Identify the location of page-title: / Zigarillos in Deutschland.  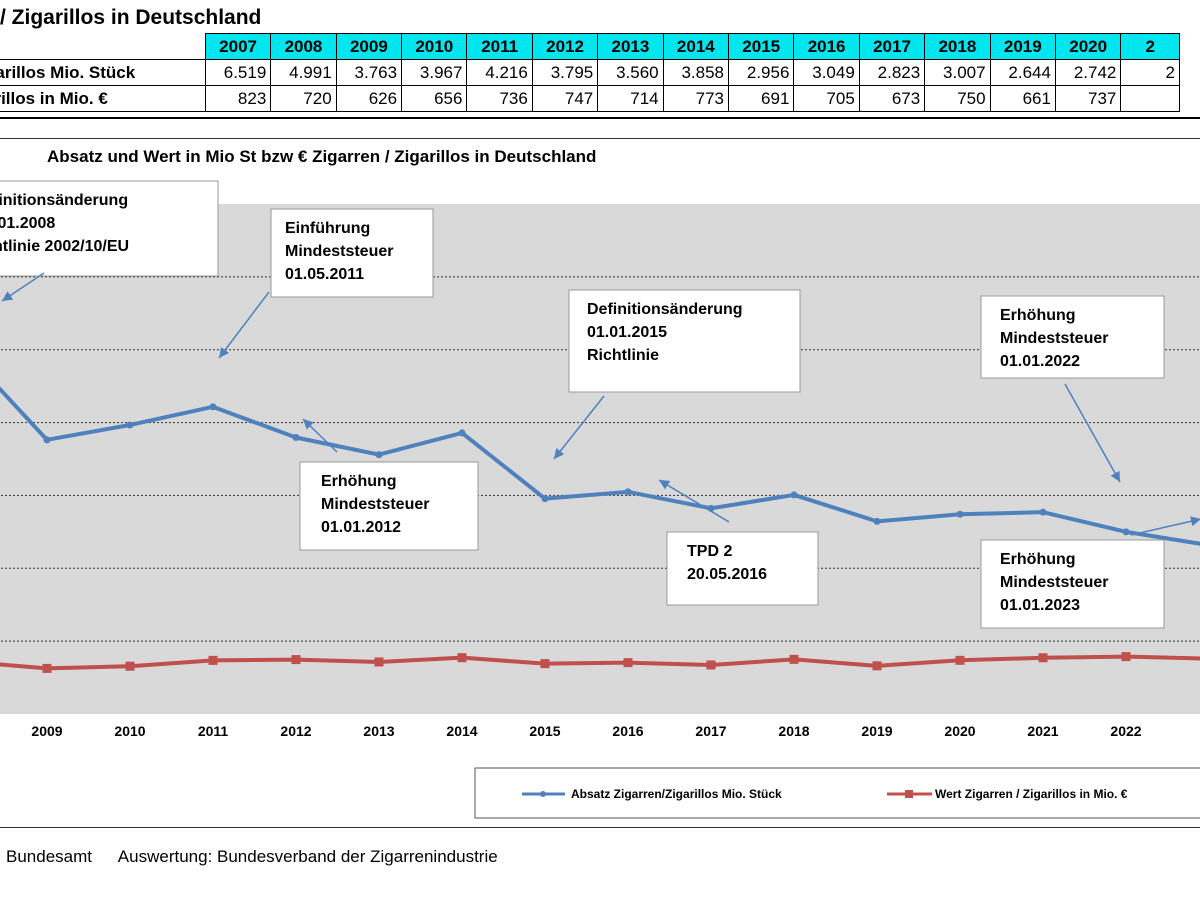
(131, 17).